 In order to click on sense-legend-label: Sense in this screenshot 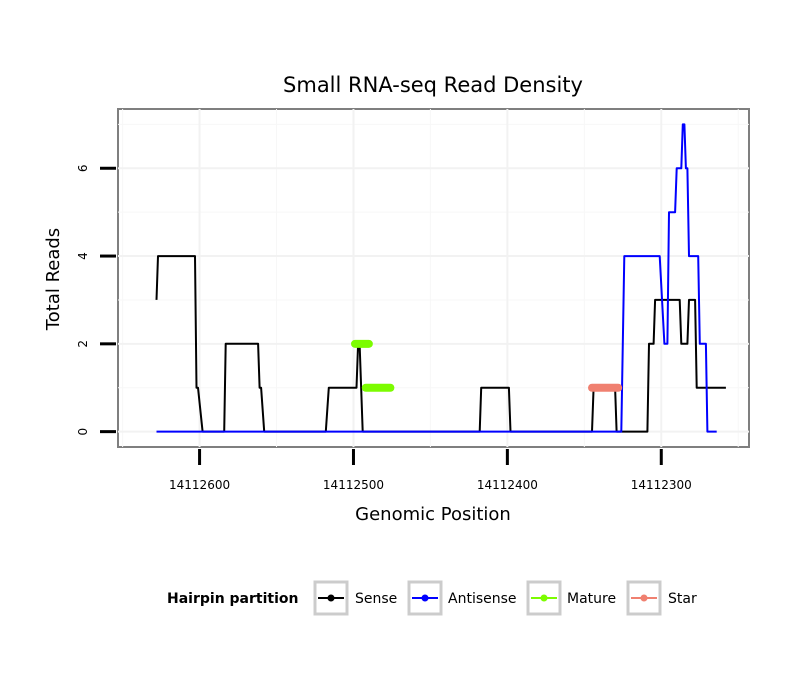, I will do `click(376, 599)`.